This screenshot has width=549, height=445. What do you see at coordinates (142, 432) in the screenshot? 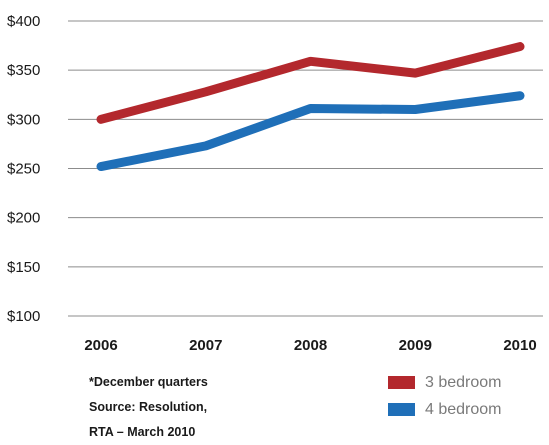
I see `footnote-line-3: RTA – March 2010` at bounding box center [142, 432].